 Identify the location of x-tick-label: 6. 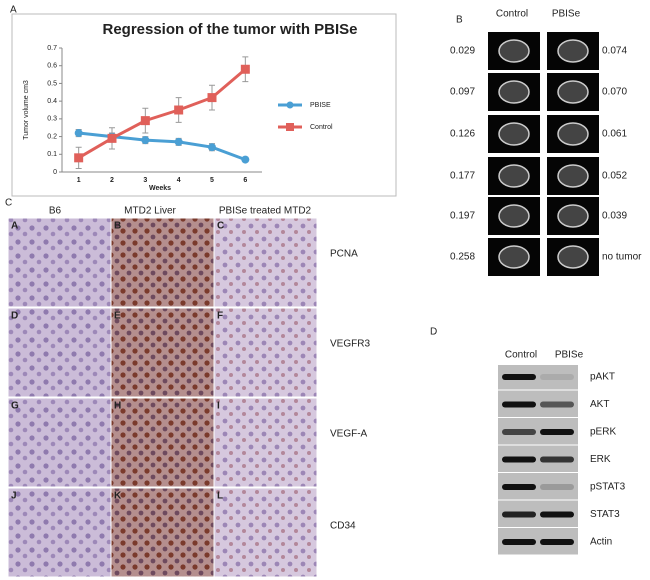
(245, 180).